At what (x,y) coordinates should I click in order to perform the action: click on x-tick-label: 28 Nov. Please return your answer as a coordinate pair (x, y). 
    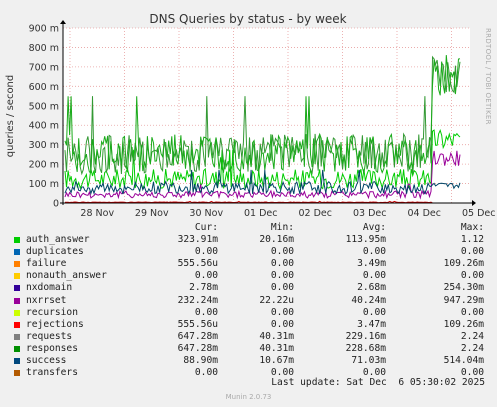
    Looking at the image, I should click on (97, 213).